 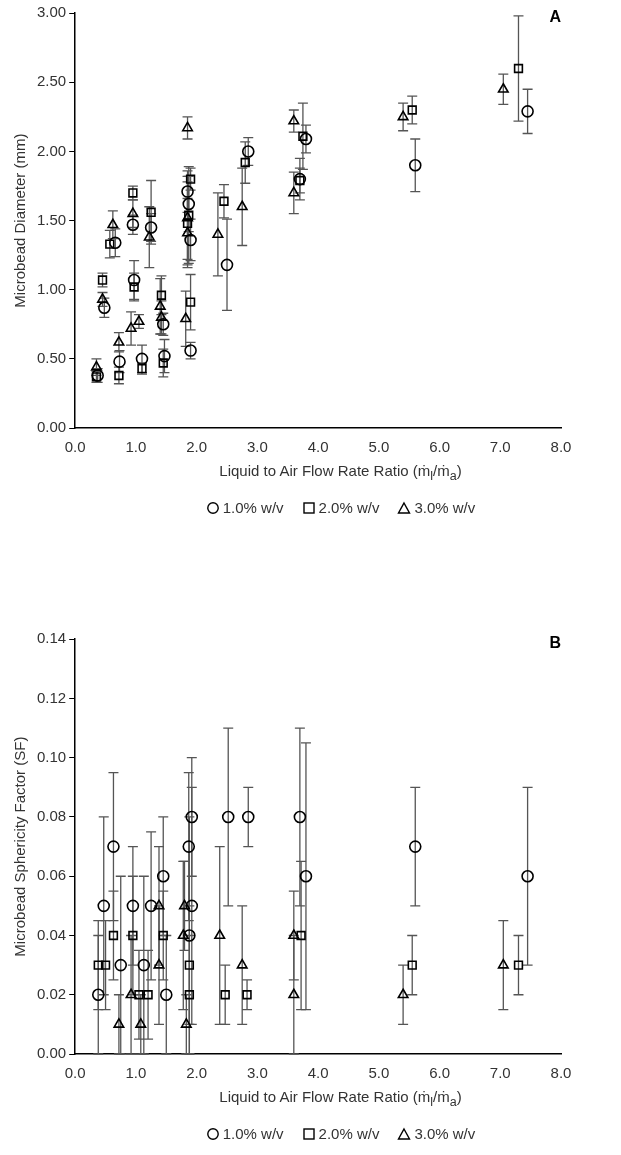 What do you see at coordinates (340, 472) in the screenshot?
I see `x-axis-title: Liquid to Air Flow Rate Ratio (ṁ$_{l}$/ṁ$_{a}$)` at bounding box center [340, 472].